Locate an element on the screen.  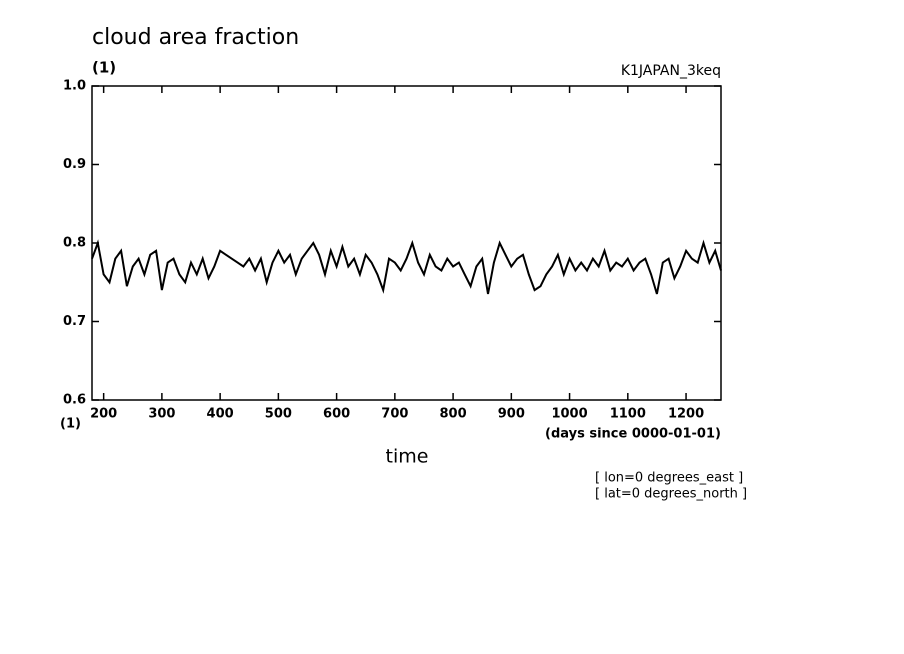
x-tick-label: 1000 is located at coordinates (569, 414).